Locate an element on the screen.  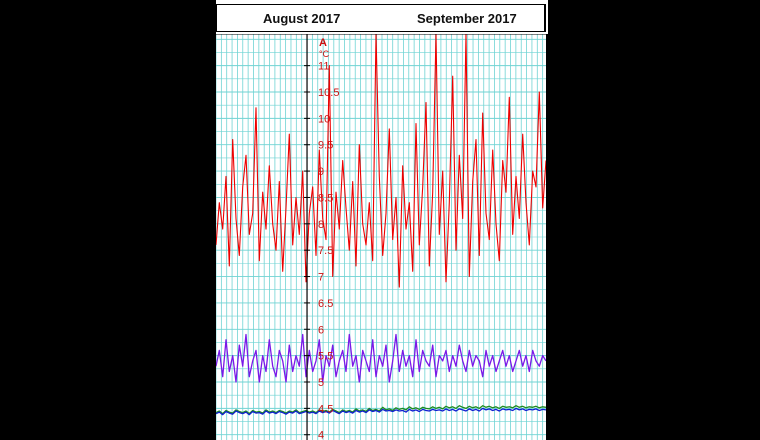
y-tick-label: 7.5 is located at coordinates (325, 251).